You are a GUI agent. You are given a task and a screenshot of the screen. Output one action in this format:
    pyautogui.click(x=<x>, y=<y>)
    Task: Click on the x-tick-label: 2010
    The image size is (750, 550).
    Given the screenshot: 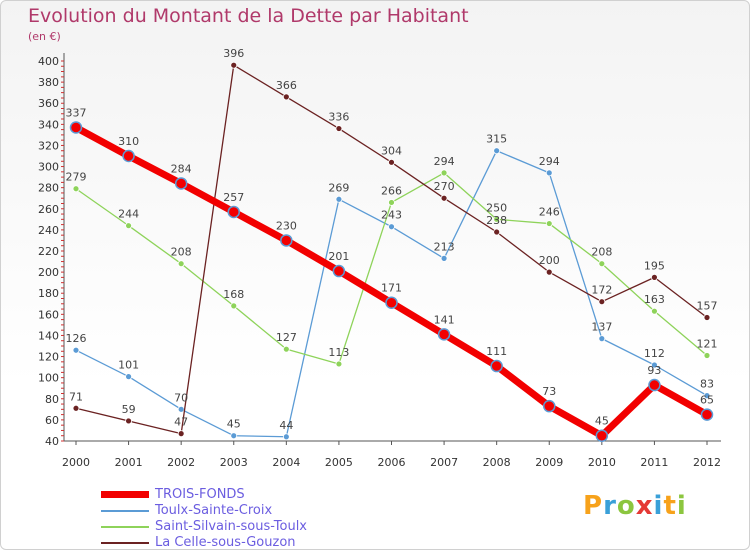 What is the action you would take?
    pyautogui.click(x=602, y=462)
    